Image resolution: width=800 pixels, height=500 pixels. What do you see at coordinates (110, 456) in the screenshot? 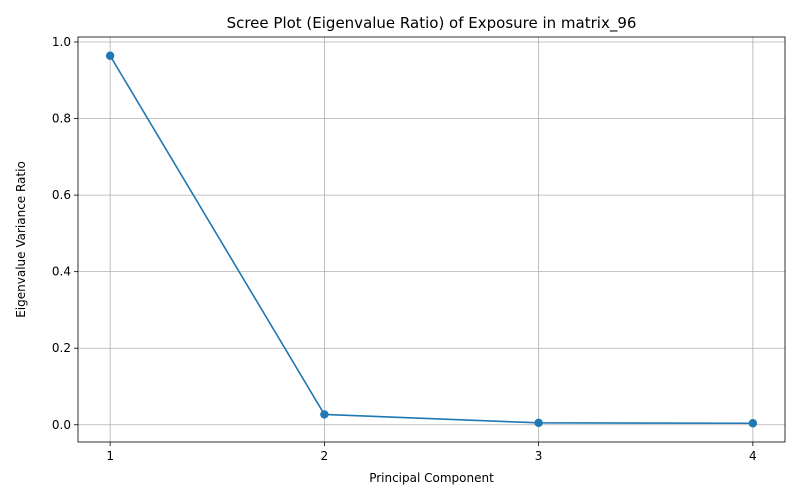
I see `x-tick-label: 1` at bounding box center [110, 456].